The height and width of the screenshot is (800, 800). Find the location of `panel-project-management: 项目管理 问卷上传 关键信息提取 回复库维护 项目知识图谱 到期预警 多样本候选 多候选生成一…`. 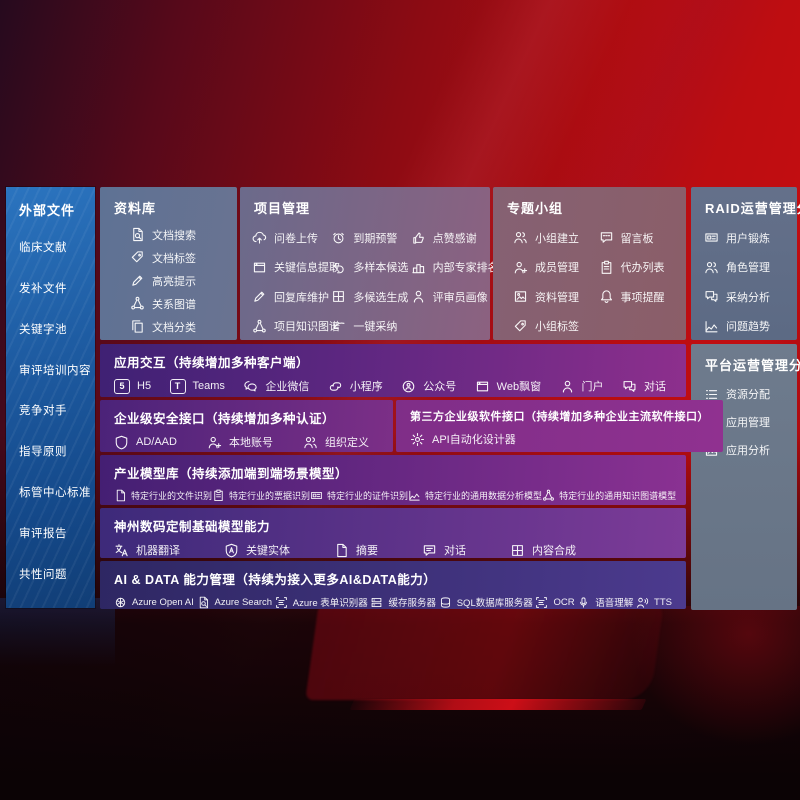

panel-project-management: 项目管理 问卷上传 关键信息提取 回复库维护 项目知识图谱 到期预警 多样本候选 多候选生成一… is located at coordinates (369, 264).